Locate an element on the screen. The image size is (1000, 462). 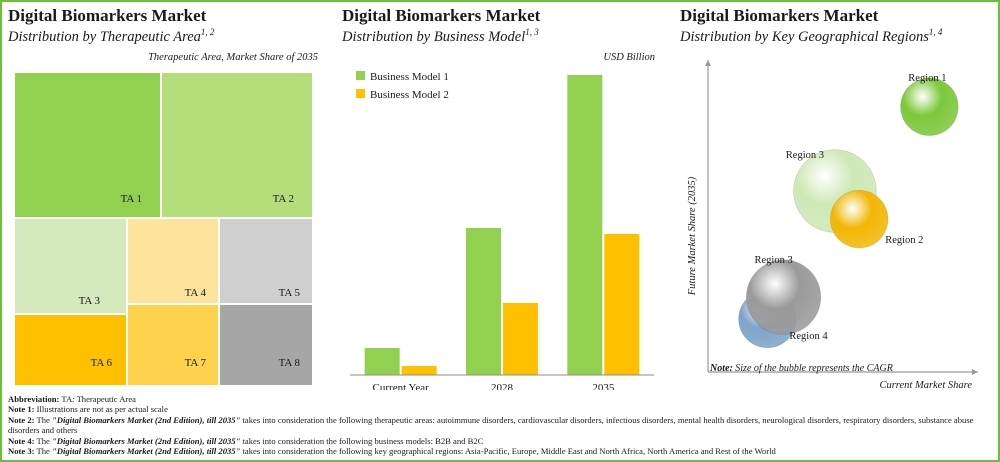
treemap-label: TA 6 is located at coordinates (101, 363).